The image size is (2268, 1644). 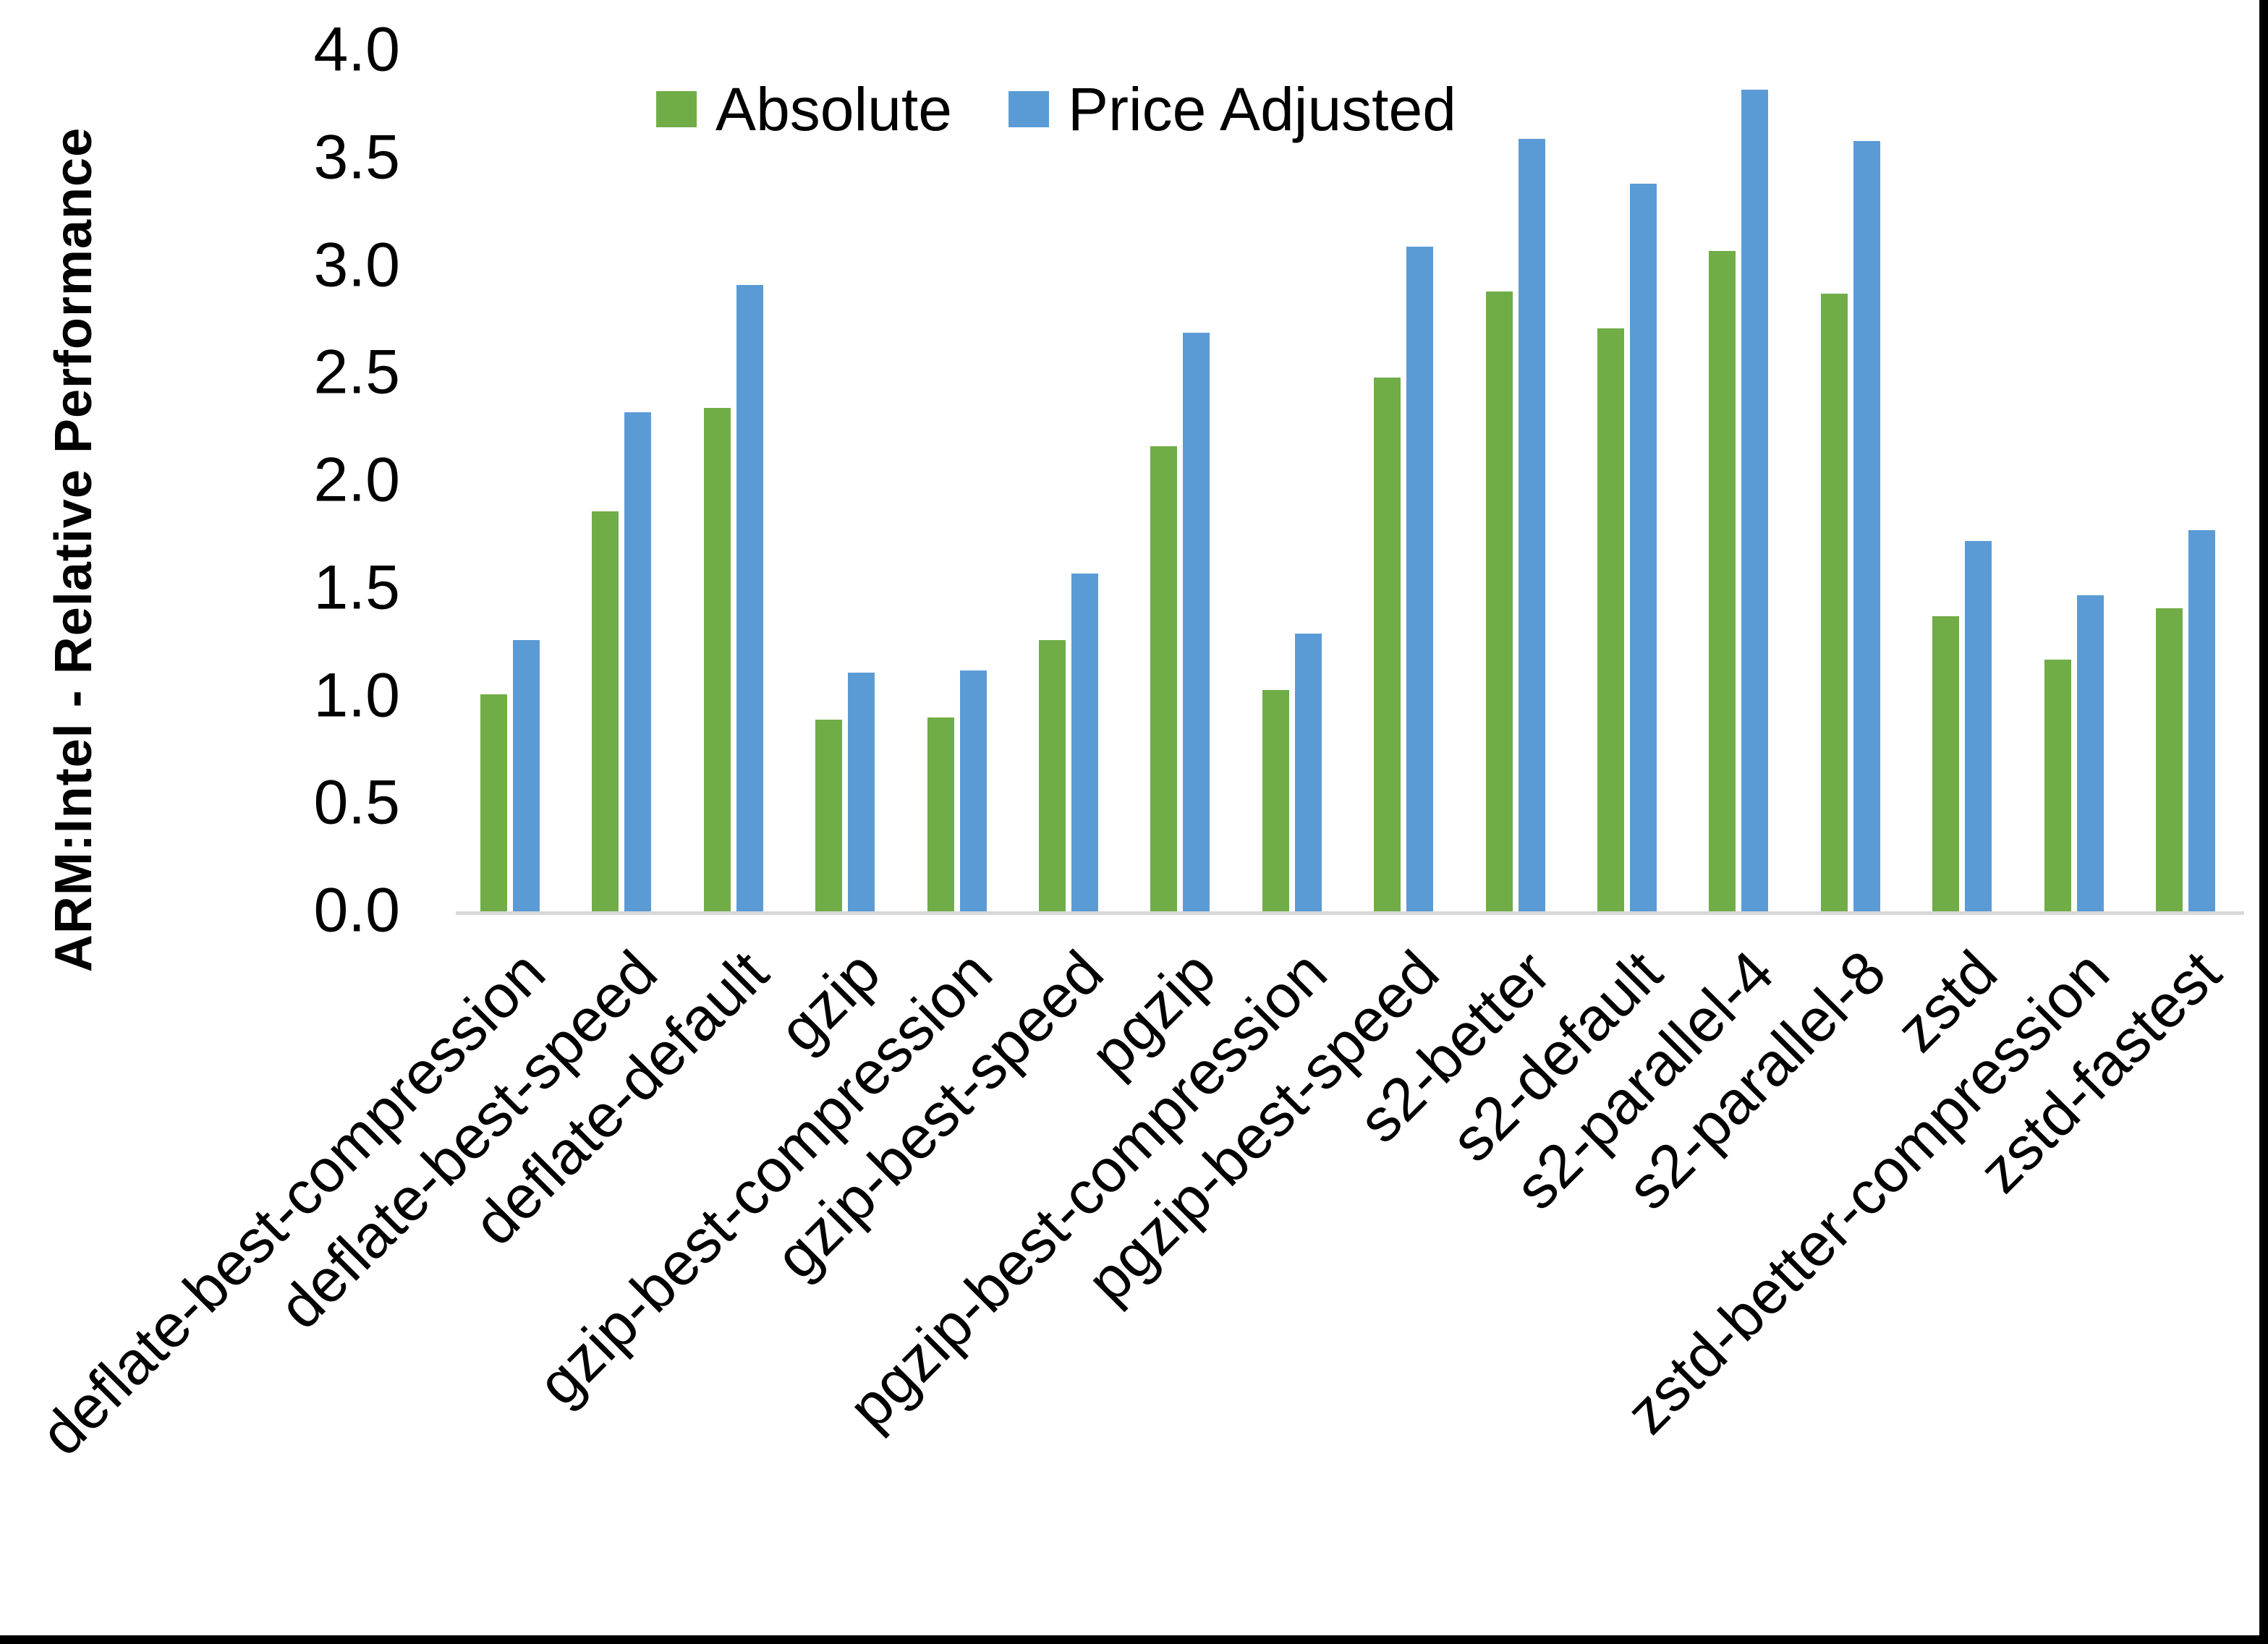 I want to click on bar-group-zstd-fastest, so click(x=2185, y=720).